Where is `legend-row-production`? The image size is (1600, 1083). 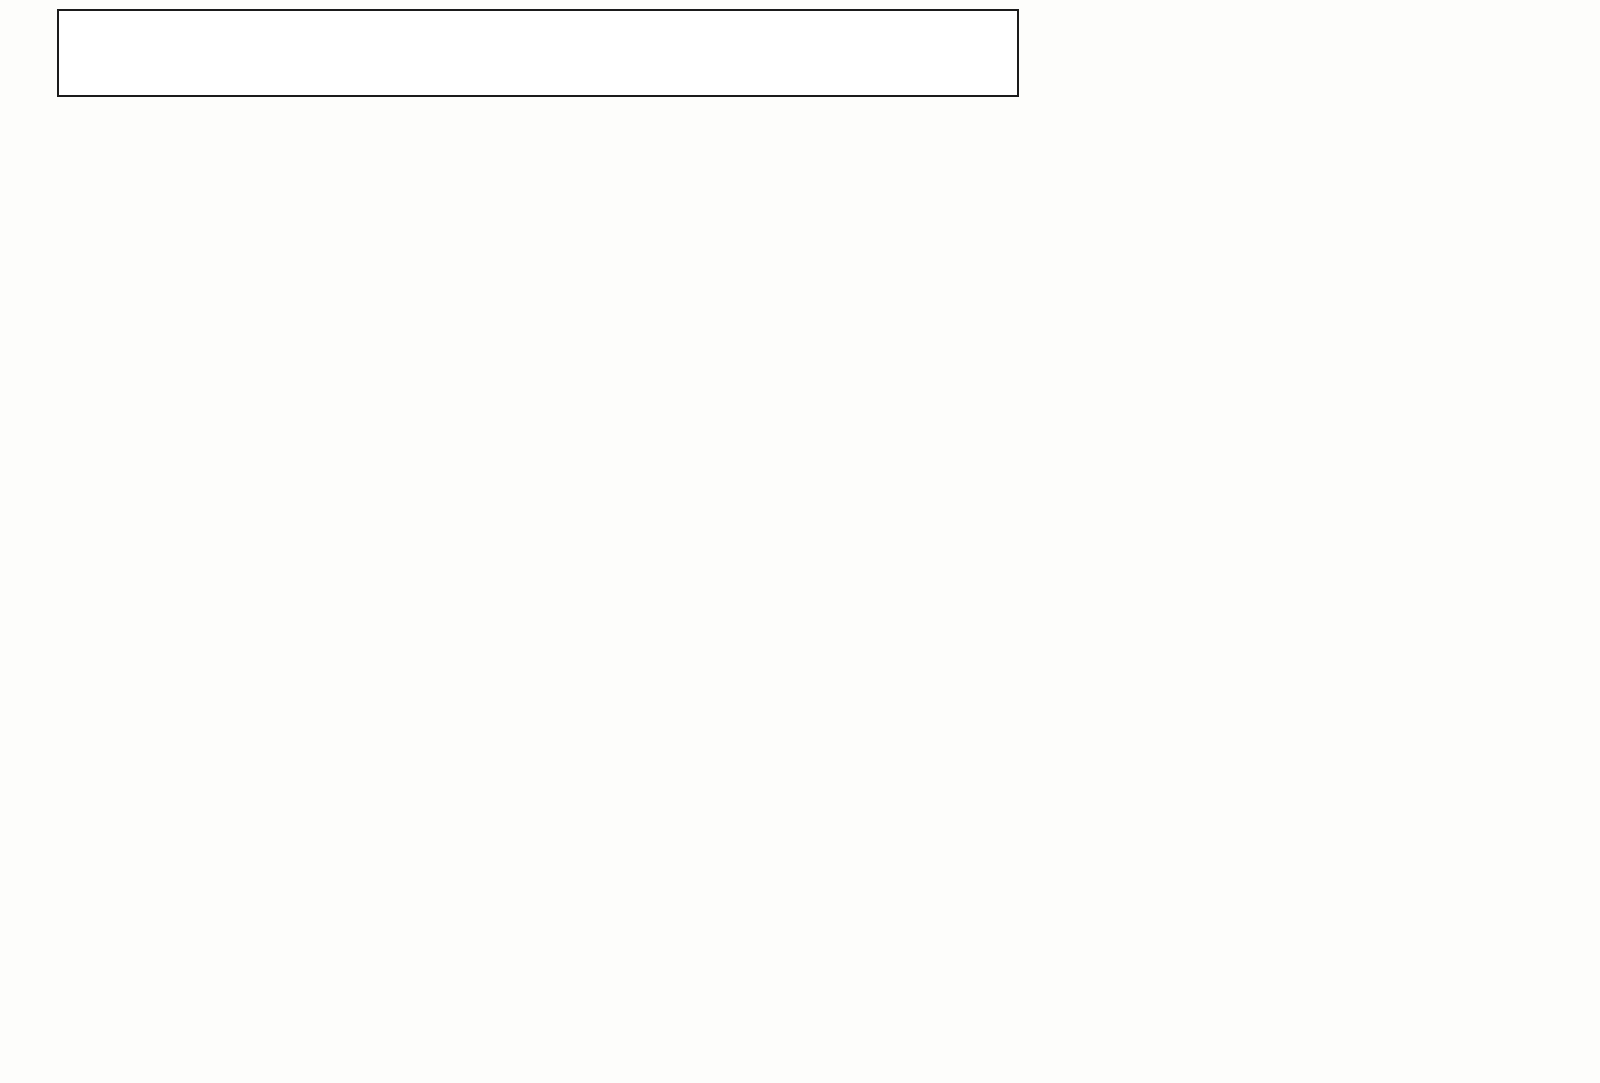
legend-row-production is located at coordinates (538, 27).